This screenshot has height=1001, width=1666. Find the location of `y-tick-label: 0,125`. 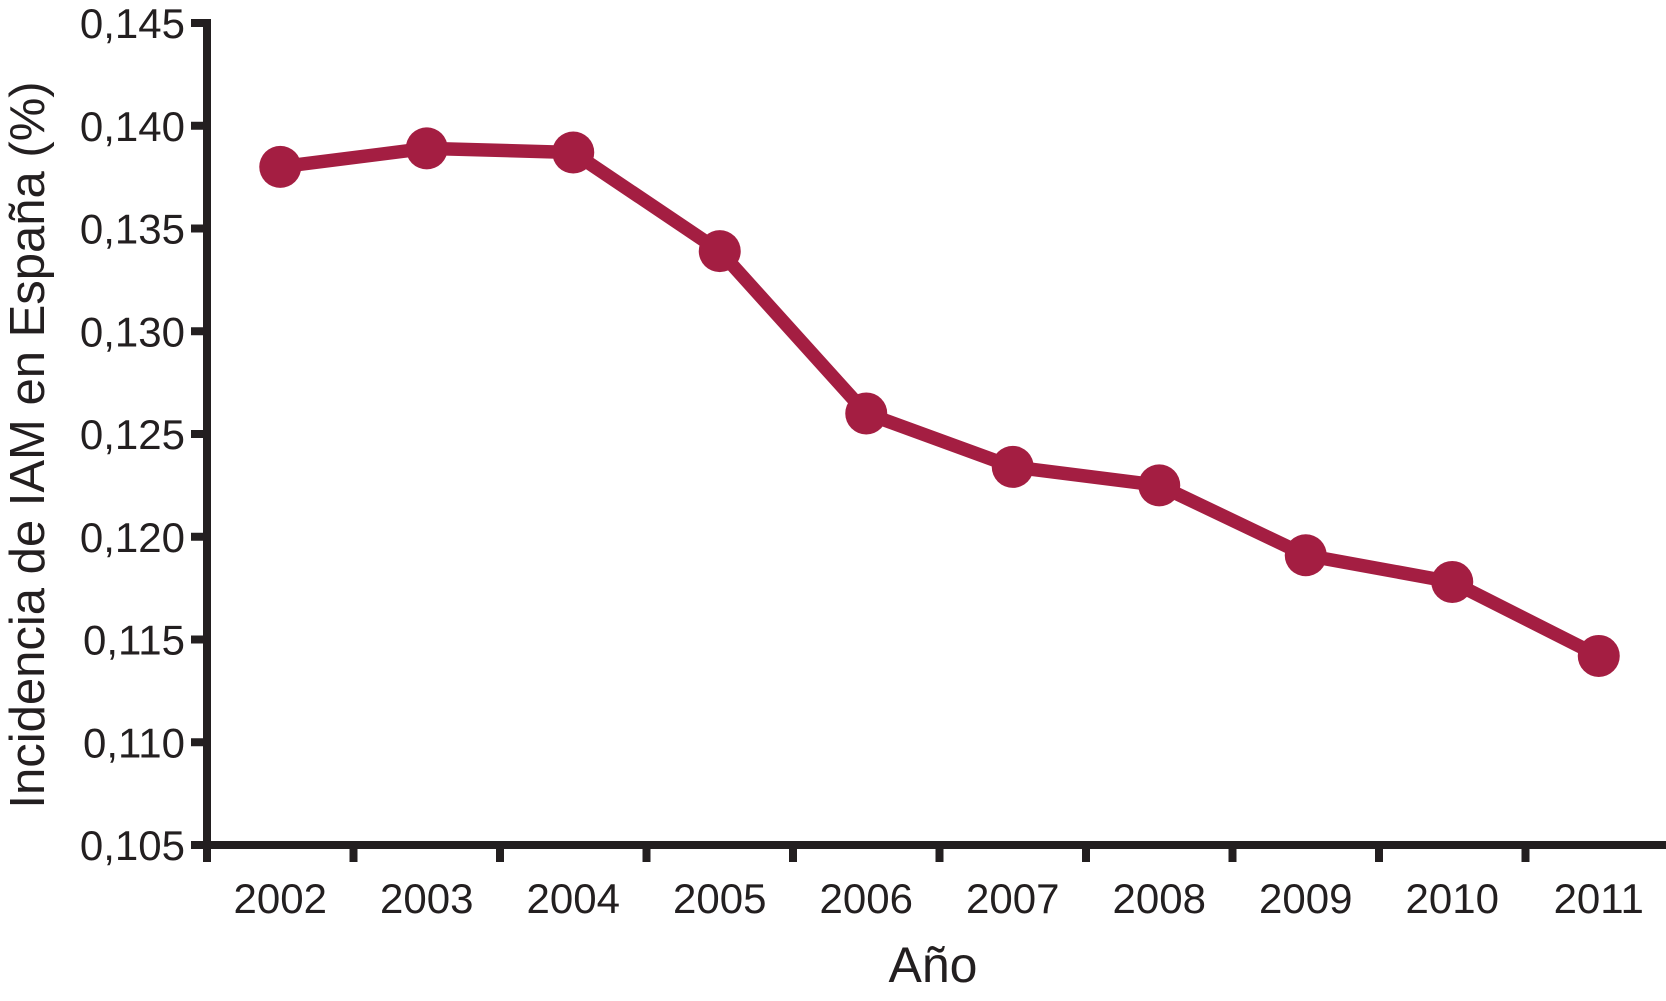

y-tick-label: 0,125 is located at coordinates (132, 434).